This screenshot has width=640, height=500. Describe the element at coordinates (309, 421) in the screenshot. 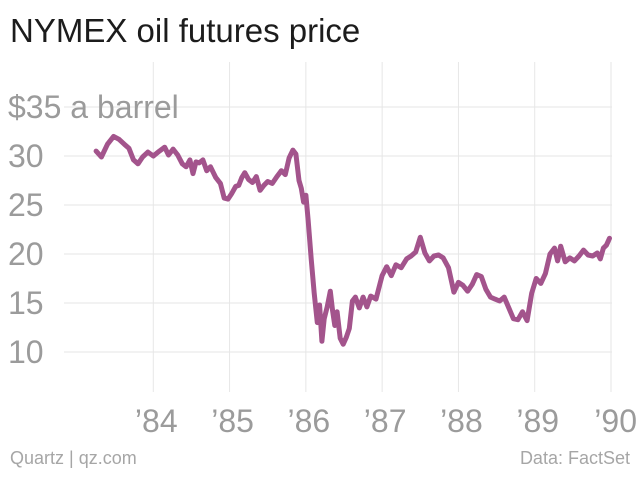

I see `x-tick-label: ’86` at that location.